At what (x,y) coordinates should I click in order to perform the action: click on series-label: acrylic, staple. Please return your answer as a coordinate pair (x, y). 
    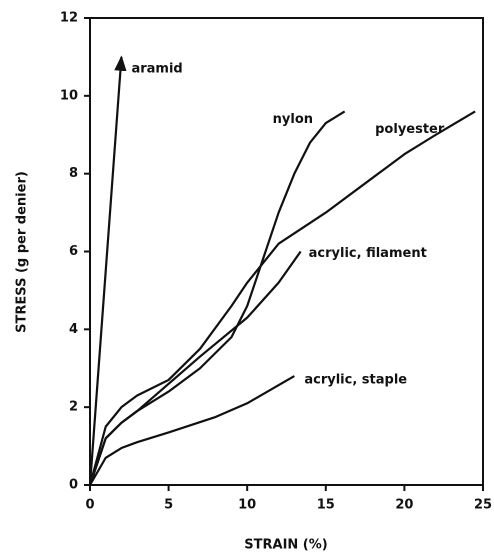
    Looking at the image, I should click on (355, 380).